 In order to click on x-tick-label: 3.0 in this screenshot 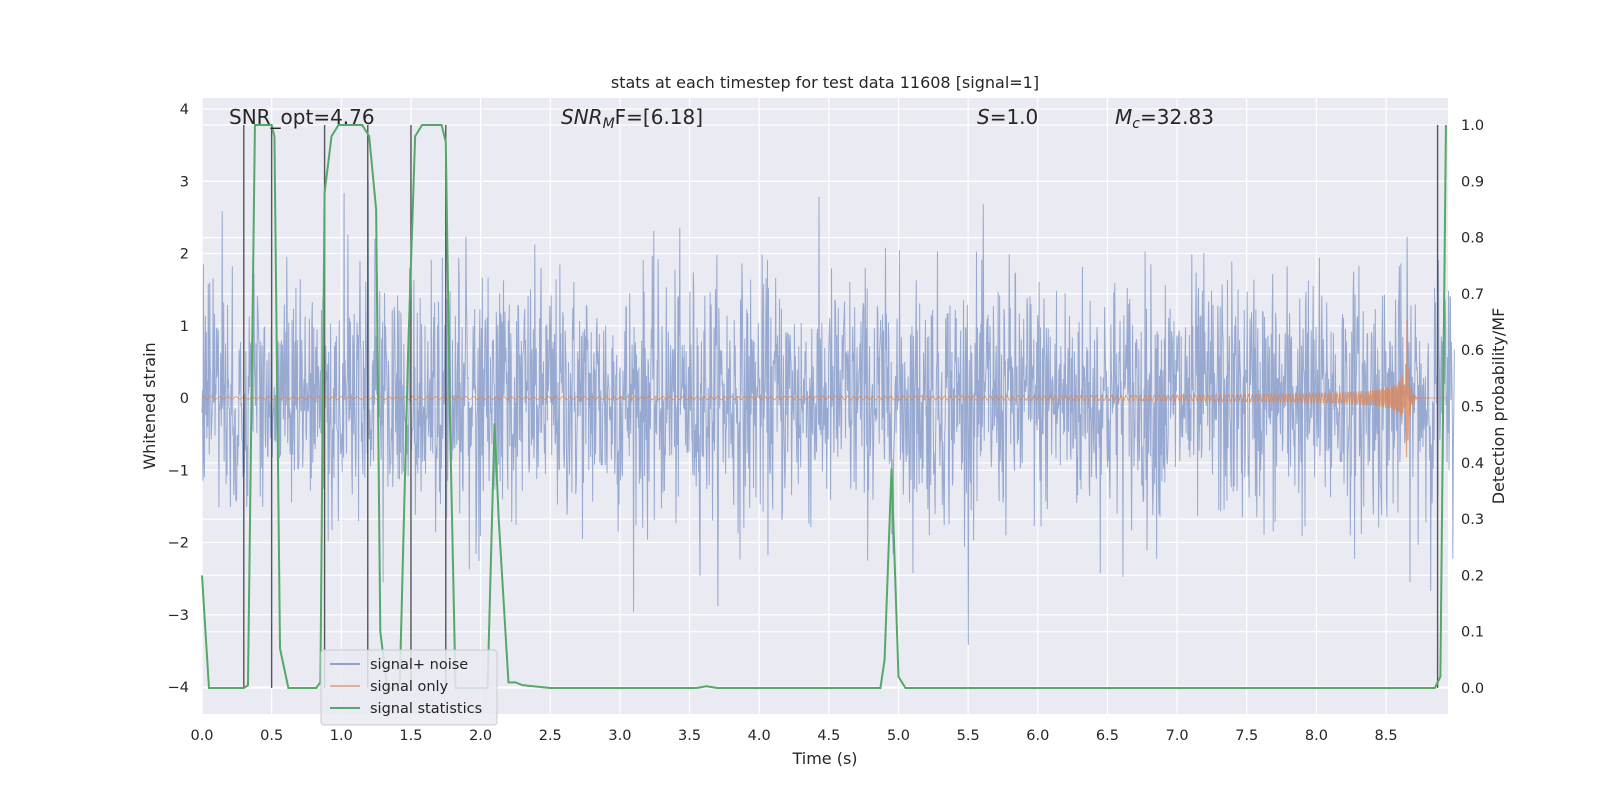, I will do `click(619, 736)`.